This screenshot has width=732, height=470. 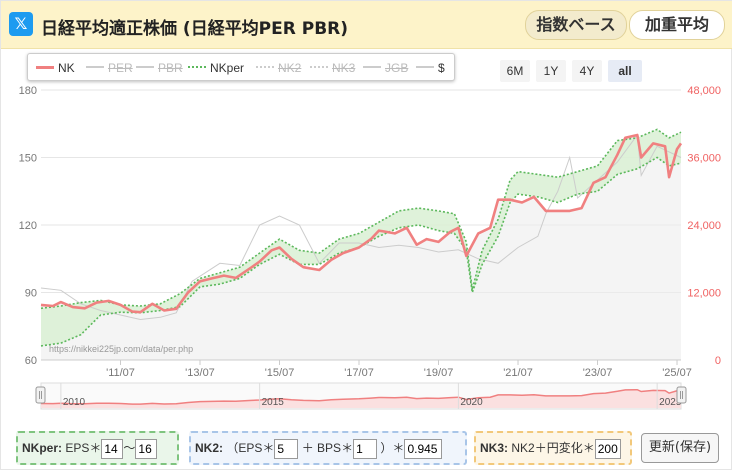 I want to click on legend-item-nk3: NK3, so click(x=332, y=68).